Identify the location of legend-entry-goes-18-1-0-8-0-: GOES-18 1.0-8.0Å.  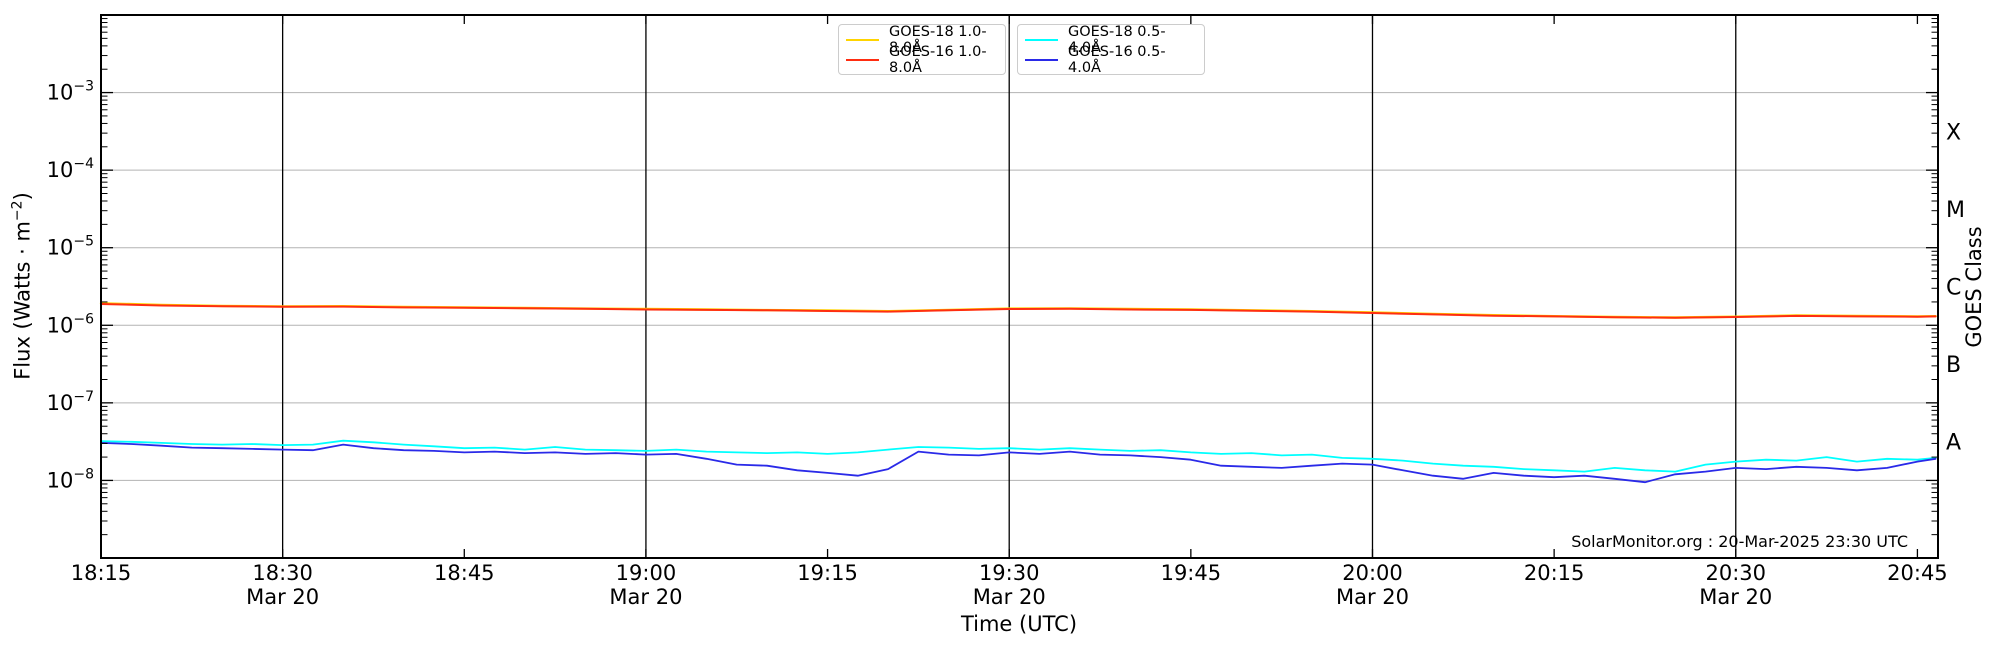
(921, 40).